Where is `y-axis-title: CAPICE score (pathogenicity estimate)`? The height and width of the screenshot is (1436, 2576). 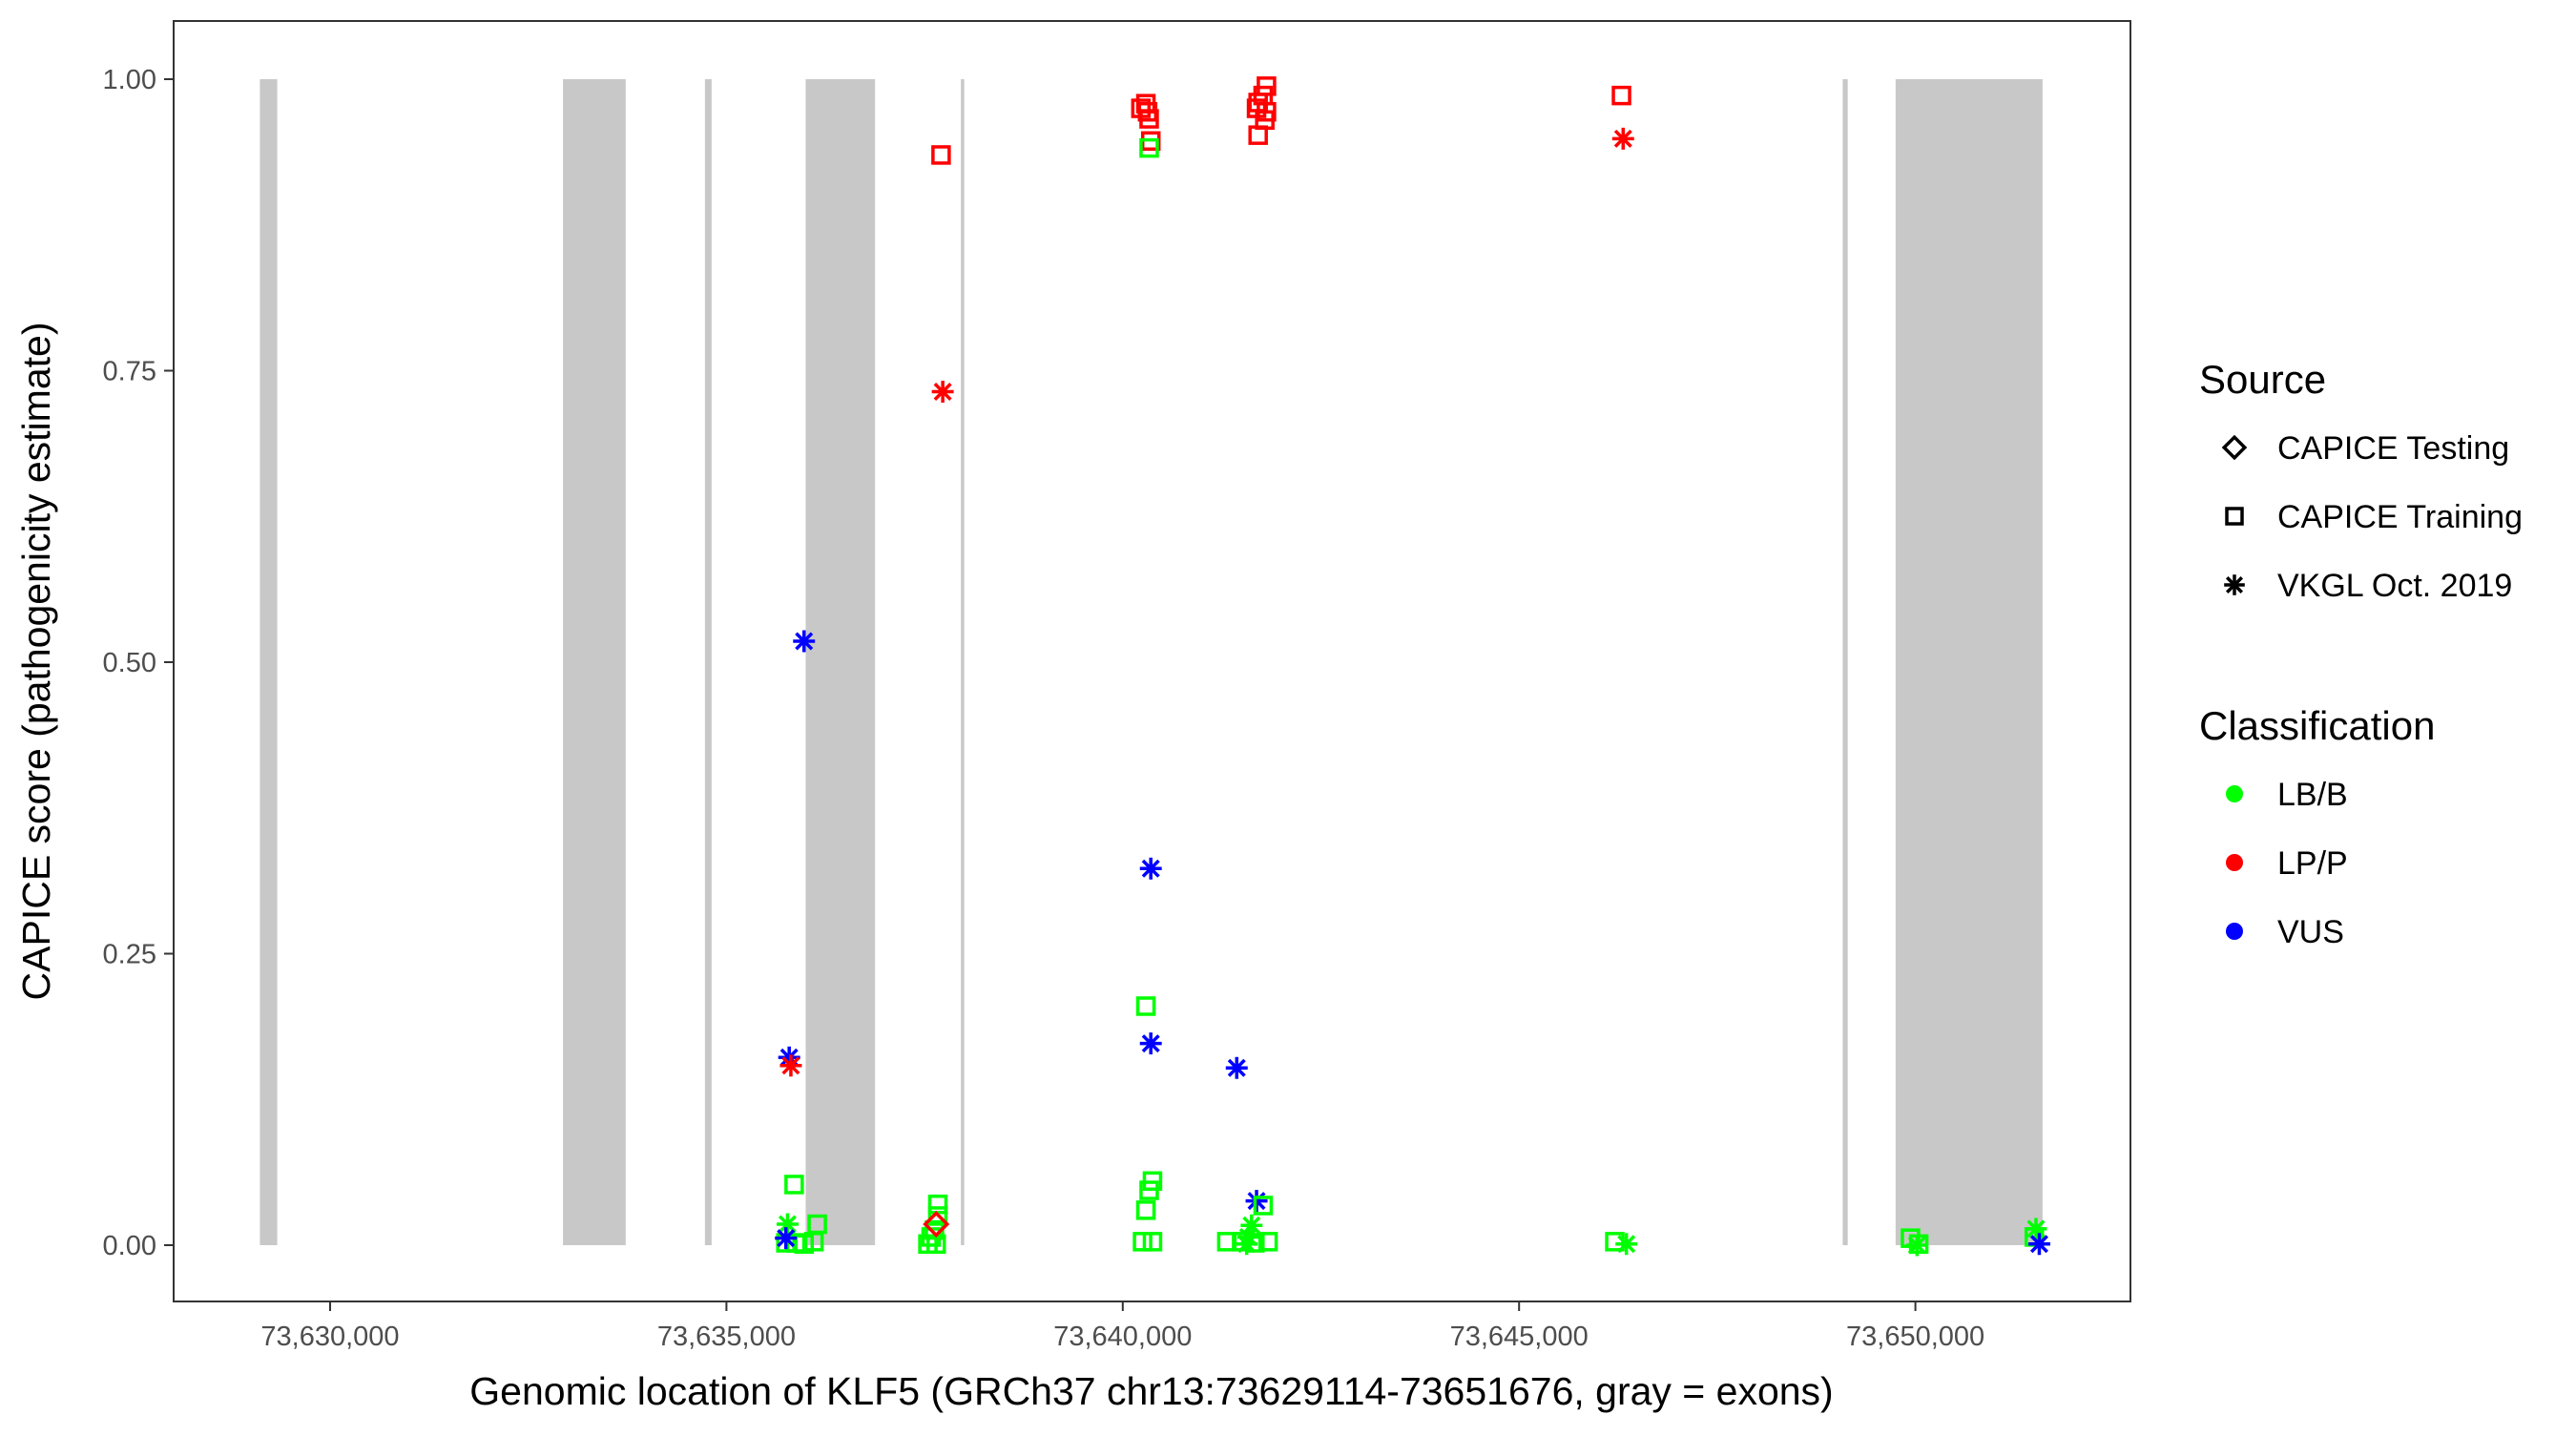 y-axis-title: CAPICE score (pathogenicity estimate) is located at coordinates (36, 662).